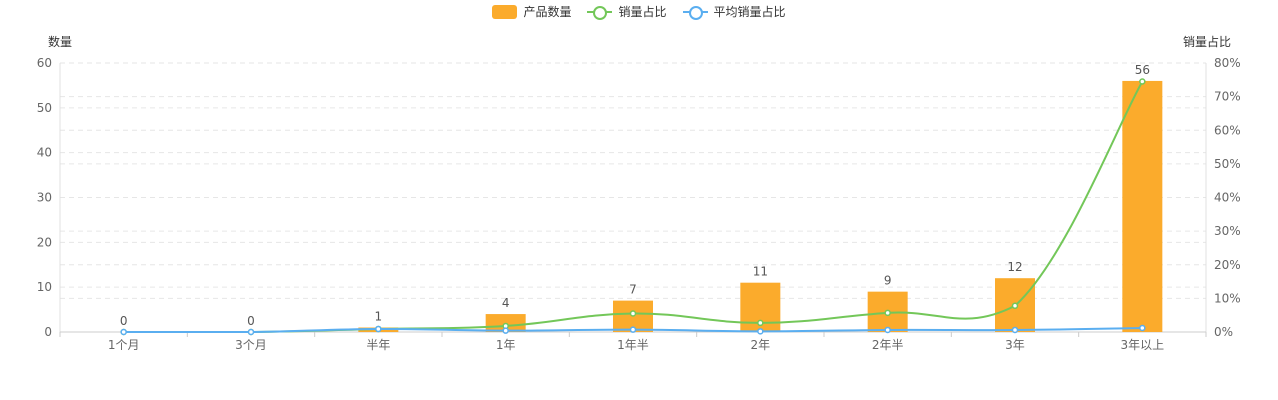  What do you see at coordinates (1227, 198) in the screenshot?
I see `y-tick-label-right: 40%` at bounding box center [1227, 198].